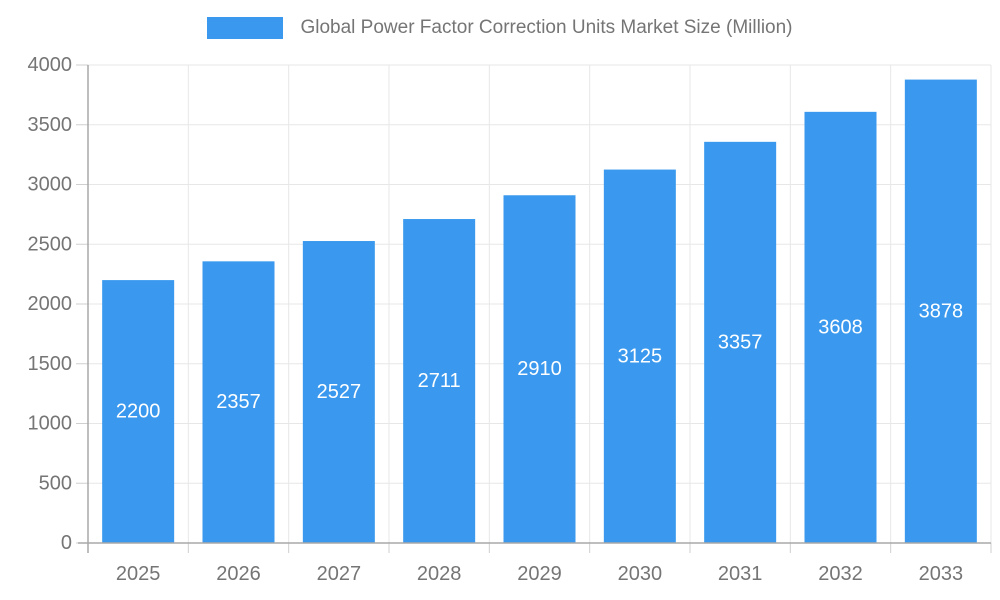 This screenshot has height=600, width=1000. I want to click on bar-2029, so click(539, 369).